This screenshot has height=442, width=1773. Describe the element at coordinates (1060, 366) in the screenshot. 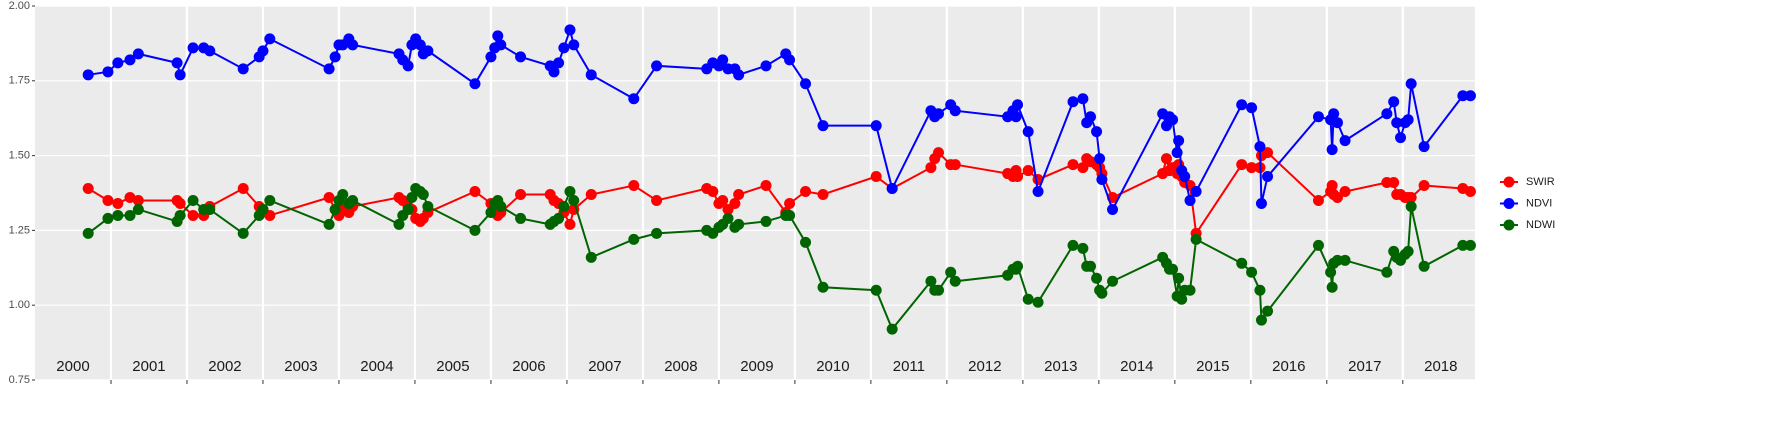

I see `year-label: 2013` at that location.